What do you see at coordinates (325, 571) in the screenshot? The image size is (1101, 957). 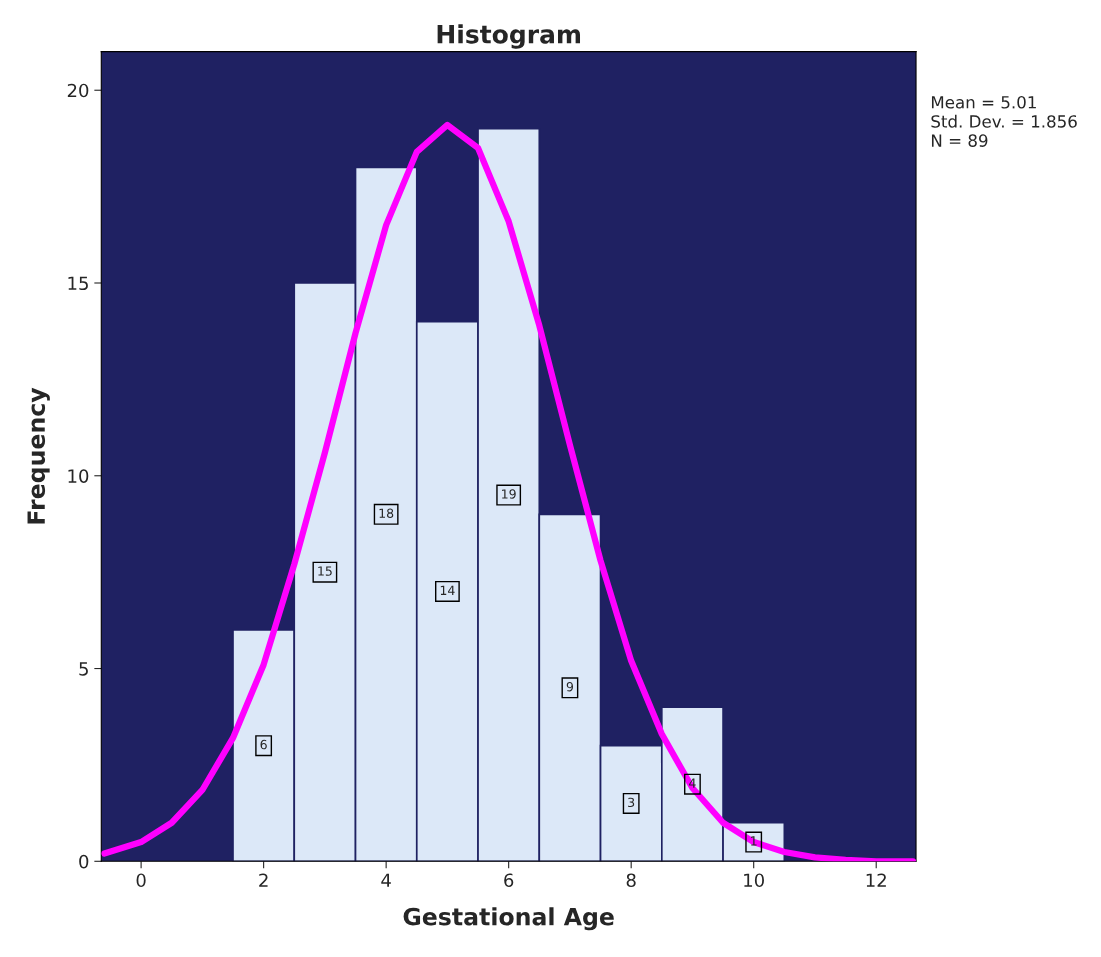 I see `data-label: 15` at bounding box center [325, 571].